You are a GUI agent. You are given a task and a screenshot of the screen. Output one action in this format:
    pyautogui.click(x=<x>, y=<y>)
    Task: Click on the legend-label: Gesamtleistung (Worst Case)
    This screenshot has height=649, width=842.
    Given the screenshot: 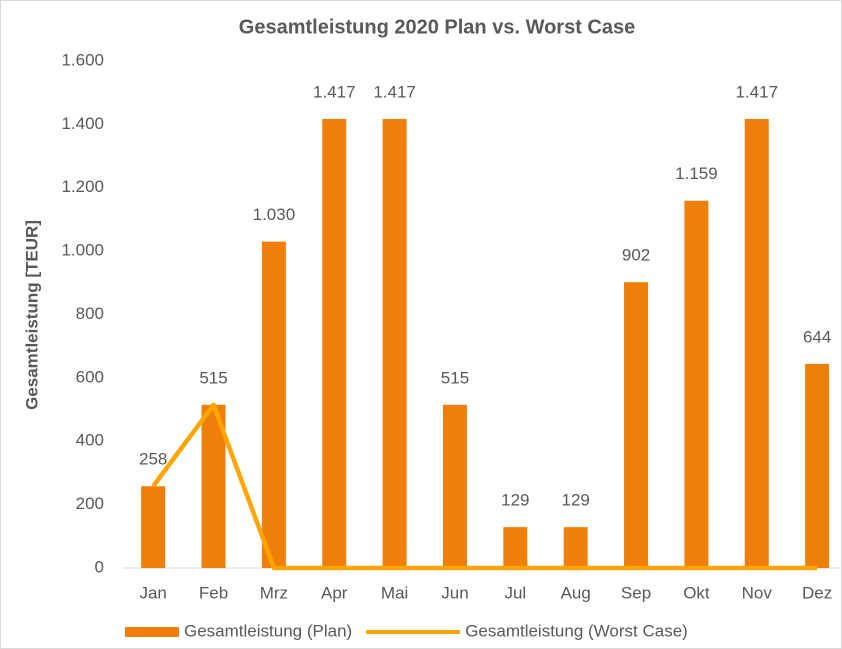 What is the action you would take?
    pyautogui.click(x=576, y=630)
    